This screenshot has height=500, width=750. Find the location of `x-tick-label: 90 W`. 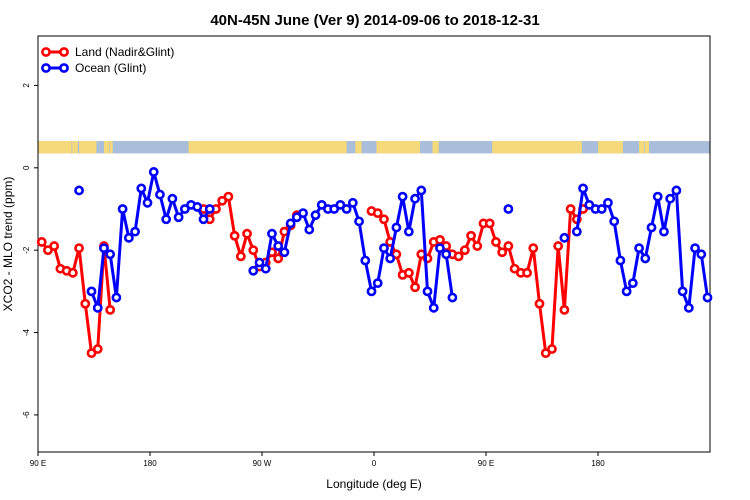

x-tick-label: 90 W is located at coordinates (262, 463).